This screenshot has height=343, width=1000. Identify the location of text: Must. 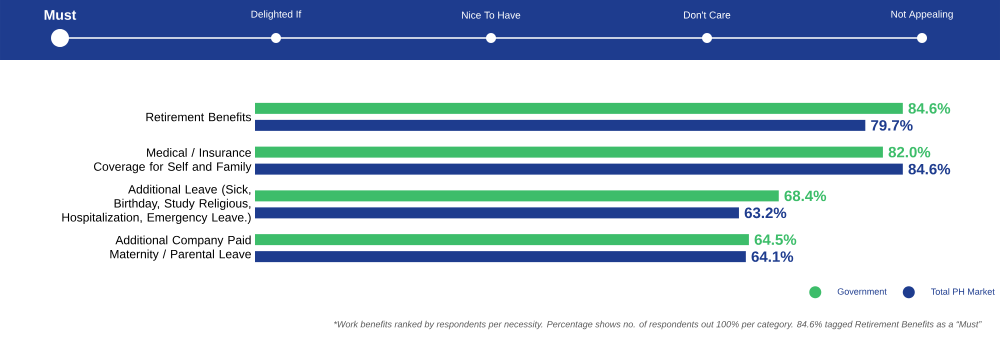
(60, 15).